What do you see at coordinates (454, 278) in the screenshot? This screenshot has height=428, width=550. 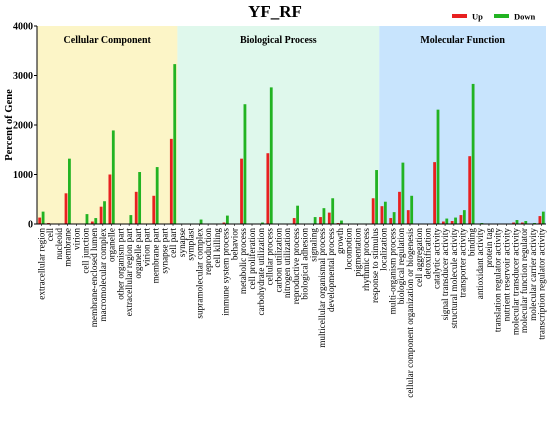 I see `x-tick-label: structural molecule activity` at bounding box center [454, 278].